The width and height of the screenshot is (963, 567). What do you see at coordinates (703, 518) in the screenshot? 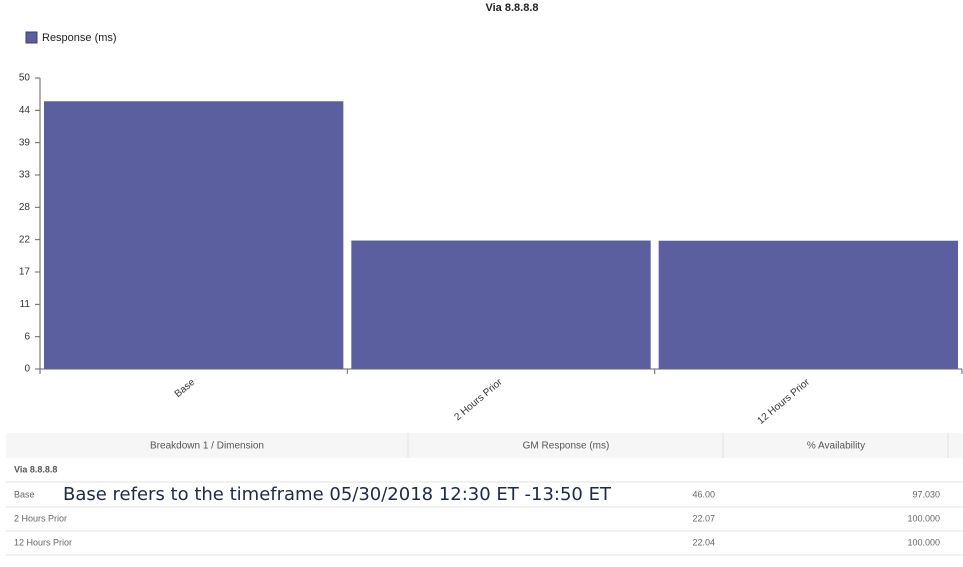
I see `cell: 22.07` at bounding box center [703, 518].